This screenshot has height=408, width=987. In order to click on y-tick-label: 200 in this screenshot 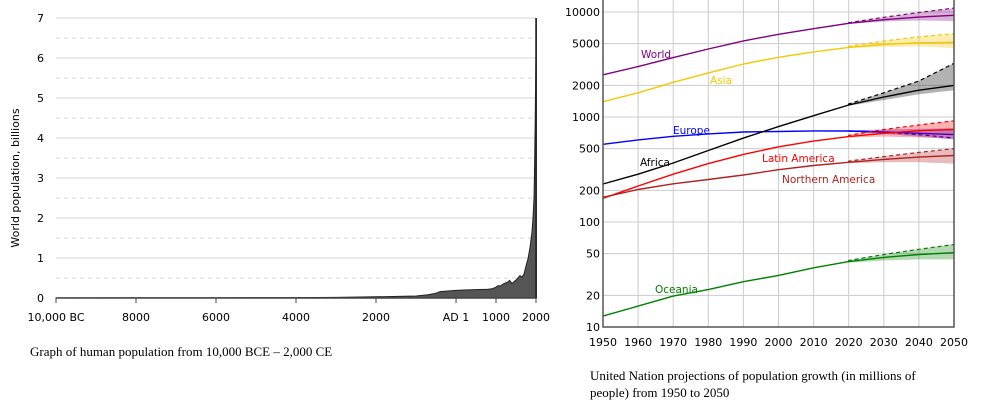, I will do `click(589, 190)`.